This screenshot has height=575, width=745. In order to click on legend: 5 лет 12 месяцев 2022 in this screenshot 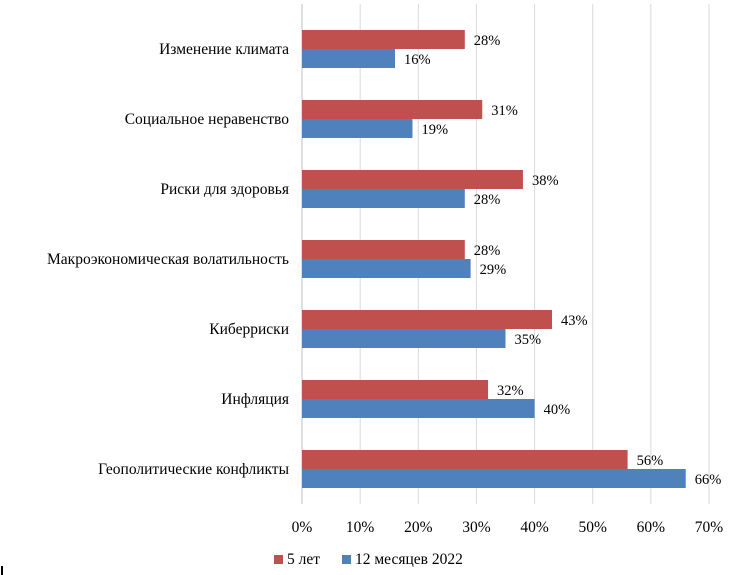, I will do `click(368, 559)`.